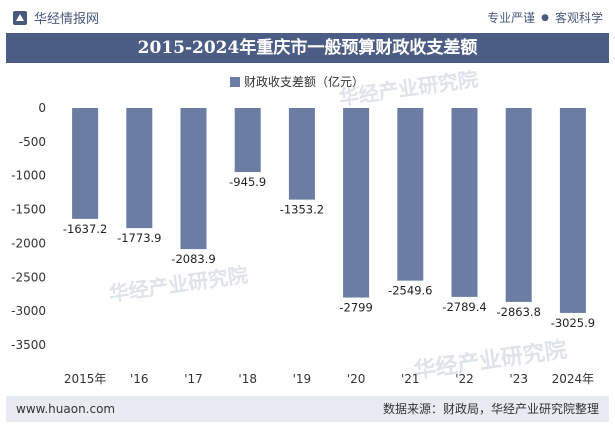  Describe the element at coordinates (28, 226) in the screenshot. I see `y-axis: 0 -500 -1000 -1500 -2000 -2500 -3000 -3500` at that location.